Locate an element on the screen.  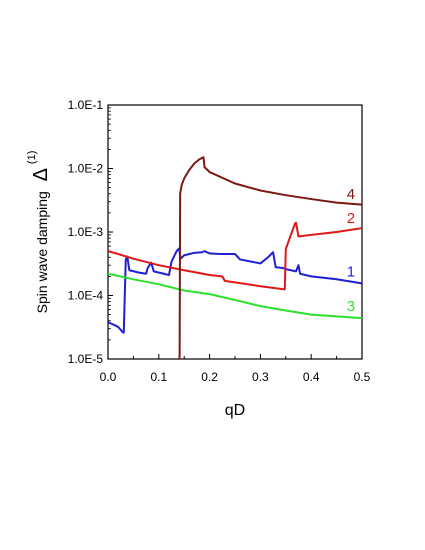
series-labels: 1 2 3 4 is located at coordinates (351, 250).